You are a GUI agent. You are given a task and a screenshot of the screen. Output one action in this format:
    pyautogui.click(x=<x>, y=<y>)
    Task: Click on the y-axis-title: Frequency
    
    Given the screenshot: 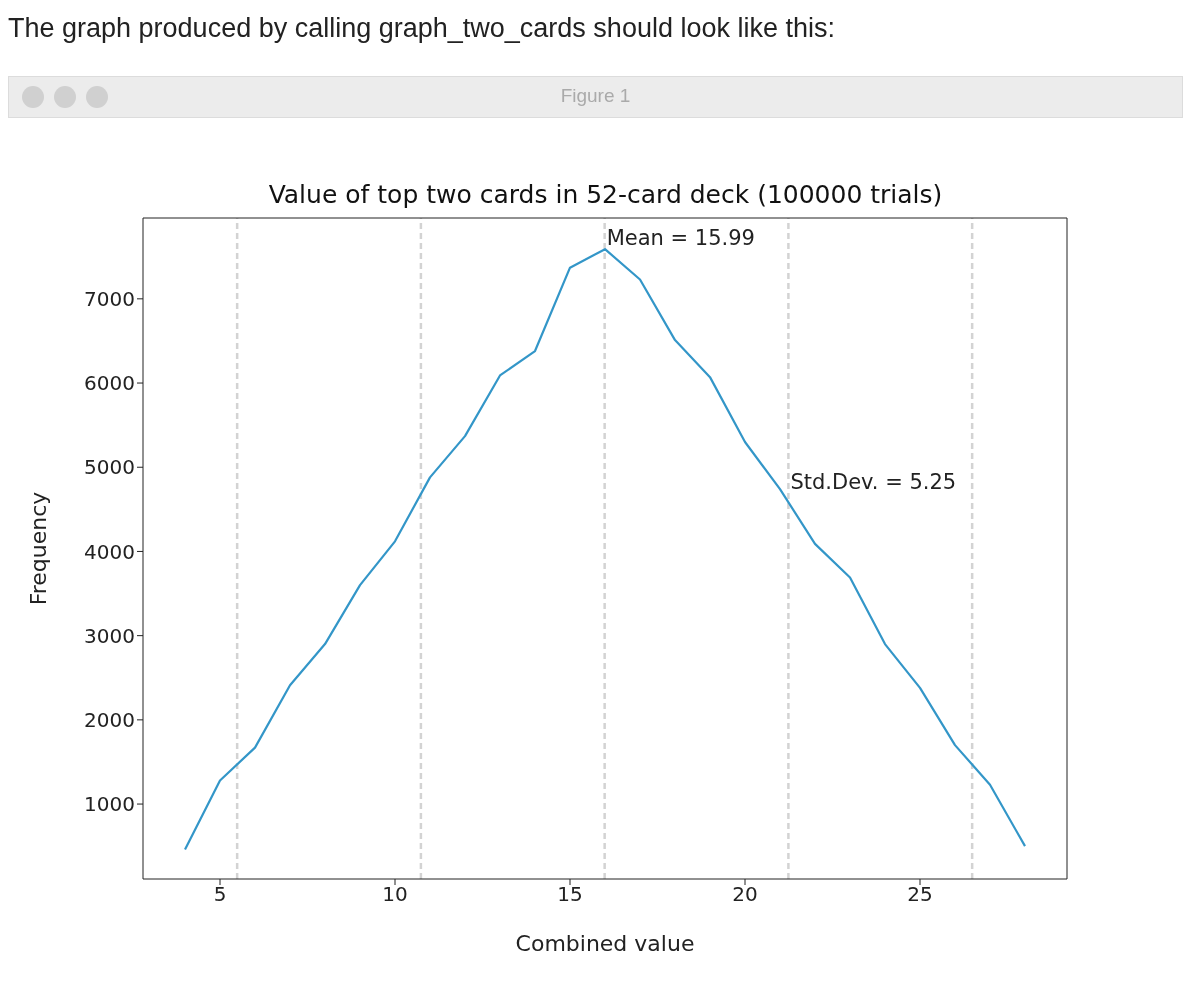 What is the action you would take?
    pyautogui.click(x=38, y=548)
    